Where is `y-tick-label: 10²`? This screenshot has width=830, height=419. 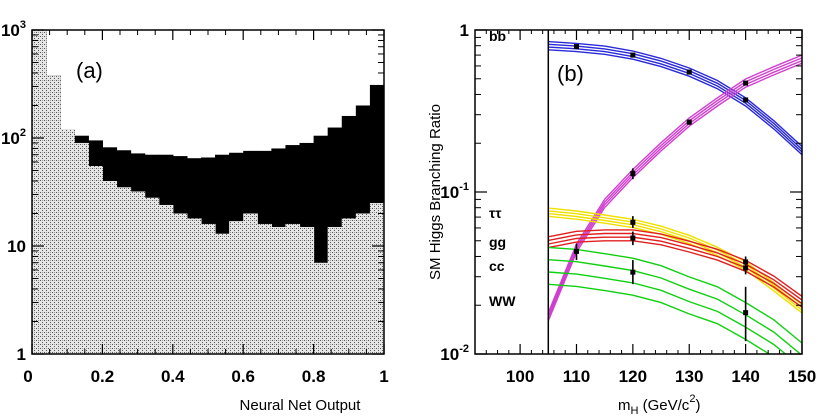
y-tick-label: 10² is located at coordinates (13, 137).